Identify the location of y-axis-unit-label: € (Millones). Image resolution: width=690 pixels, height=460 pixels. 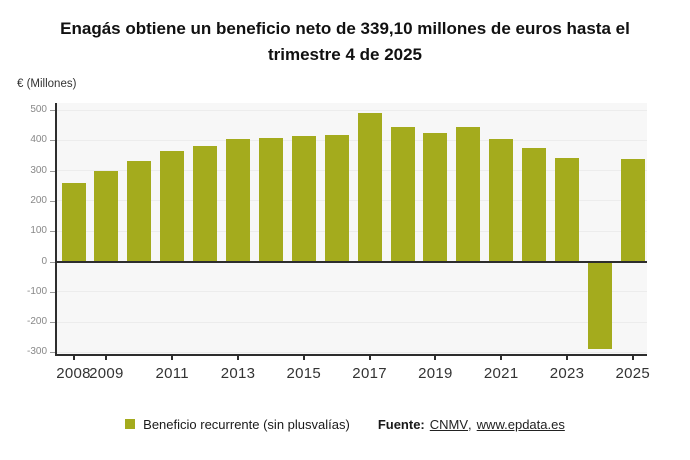
(47, 84).